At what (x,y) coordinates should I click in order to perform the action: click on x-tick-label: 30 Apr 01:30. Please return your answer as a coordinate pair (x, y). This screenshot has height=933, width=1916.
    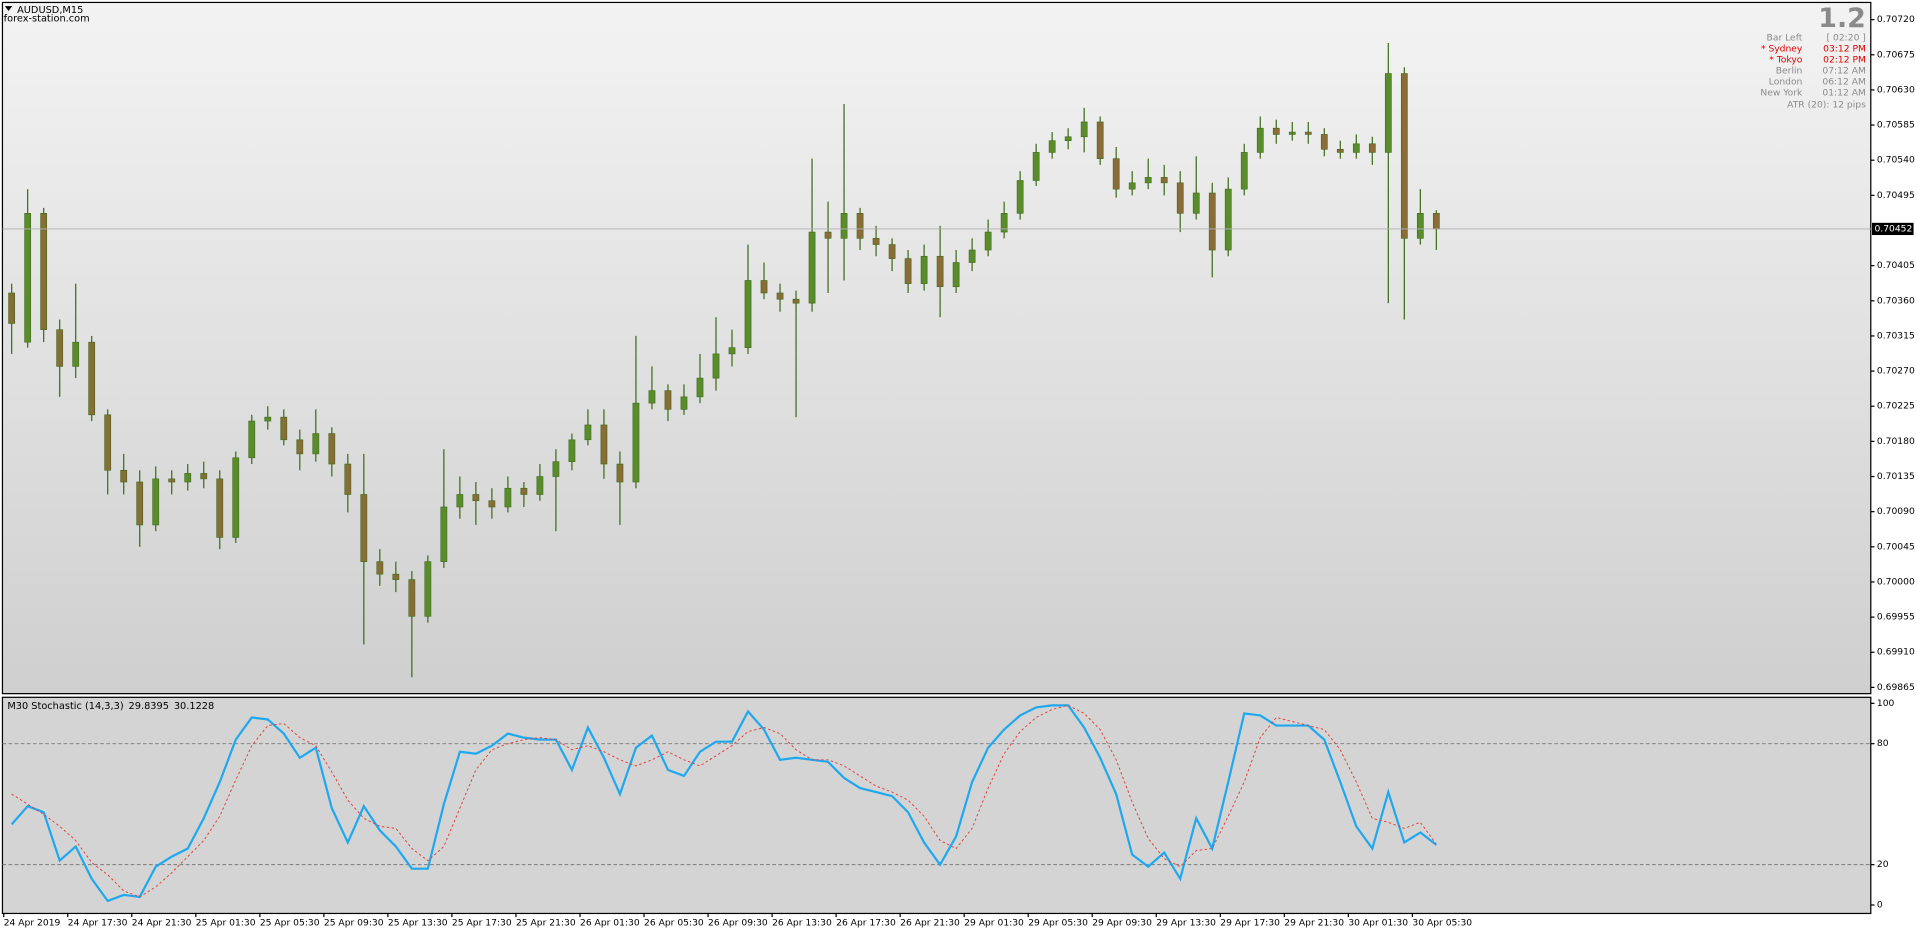
    Looking at the image, I should click on (1378, 923).